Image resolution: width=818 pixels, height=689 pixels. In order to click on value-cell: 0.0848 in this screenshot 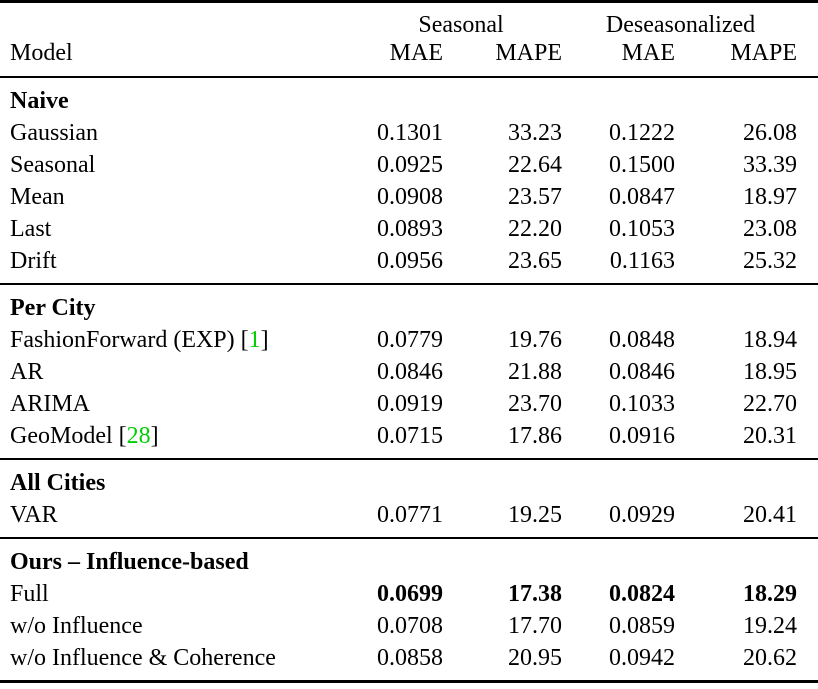, I will do `click(642, 340)`.